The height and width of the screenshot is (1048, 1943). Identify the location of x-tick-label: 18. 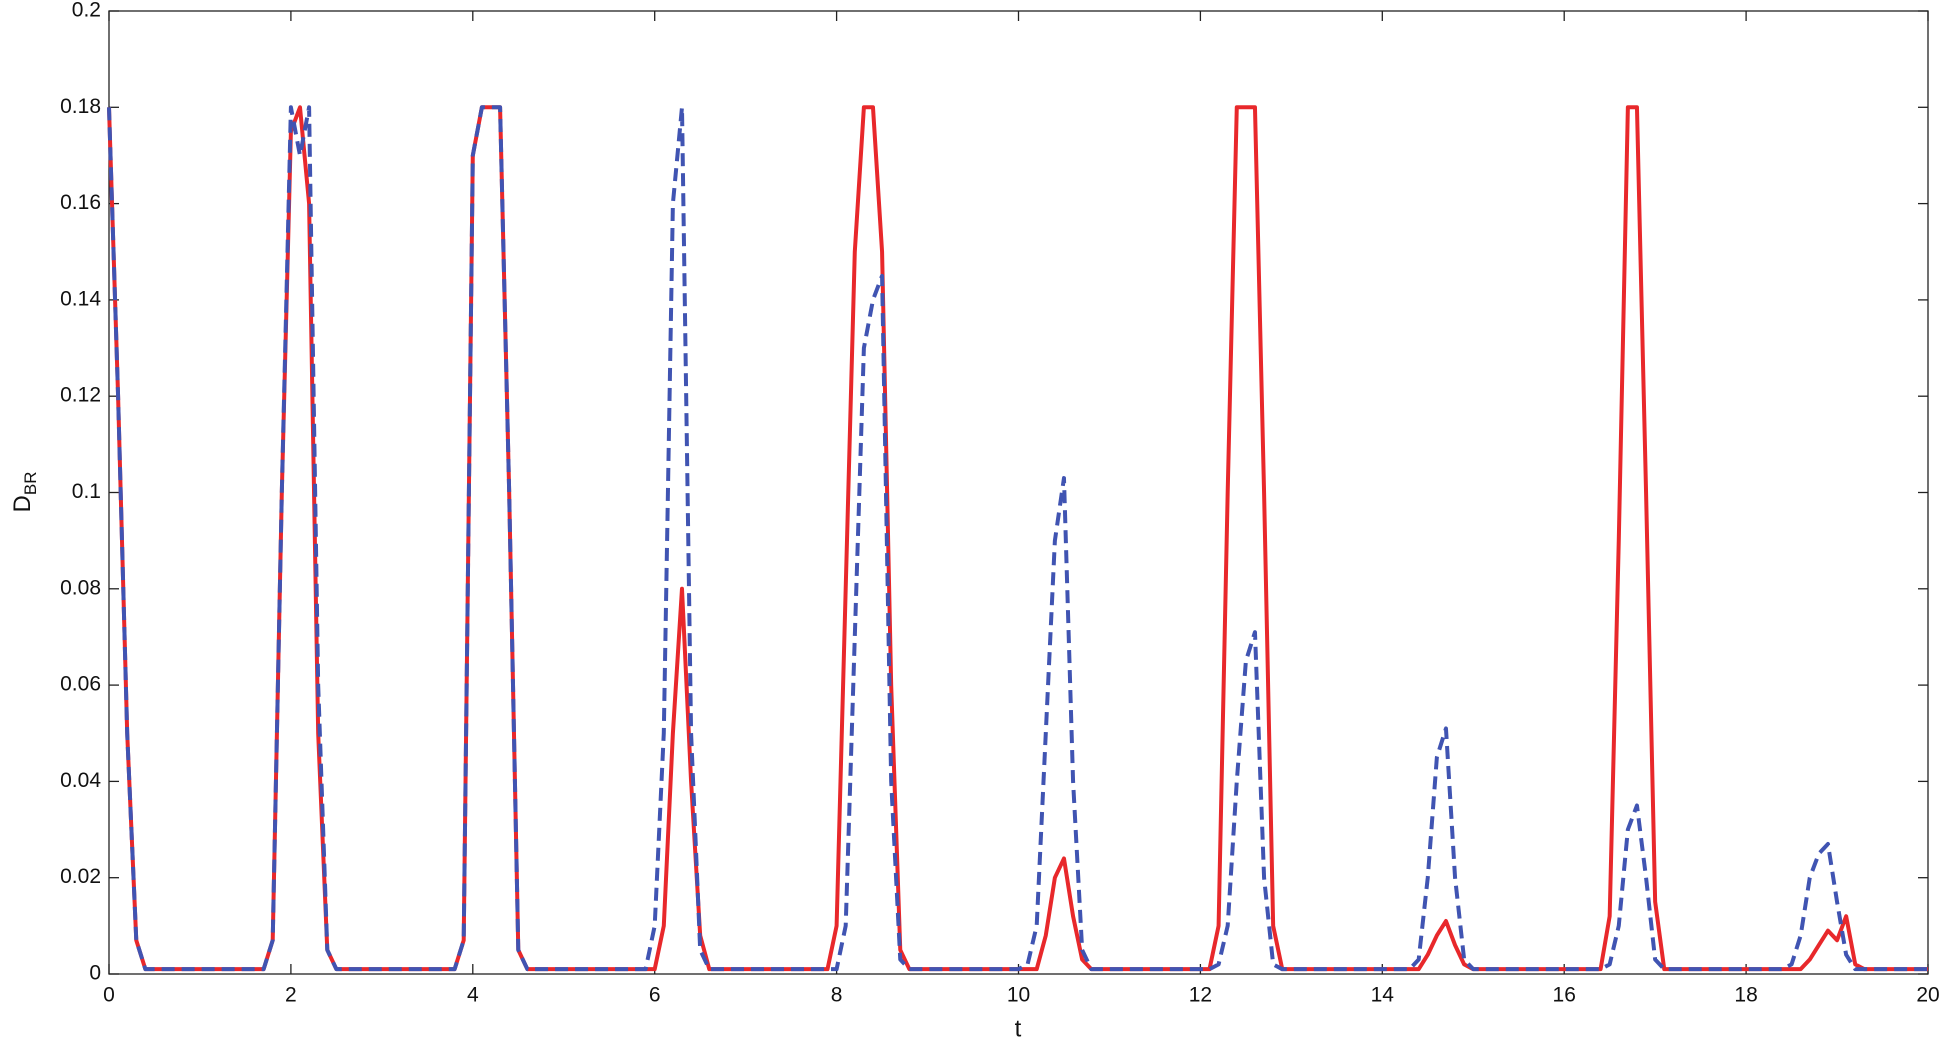
(1745, 995).